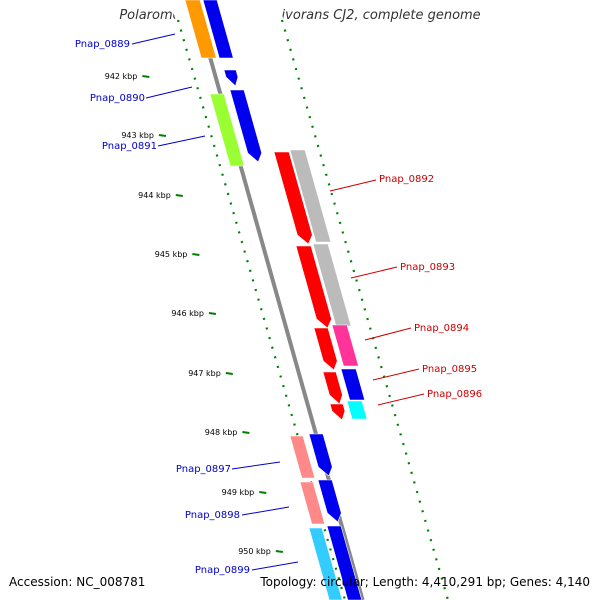  What do you see at coordinates (203, 469) in the screenshot?
I see `gene-label-pnap_0897: Pnap_0897` at bounding box center [203, 469].